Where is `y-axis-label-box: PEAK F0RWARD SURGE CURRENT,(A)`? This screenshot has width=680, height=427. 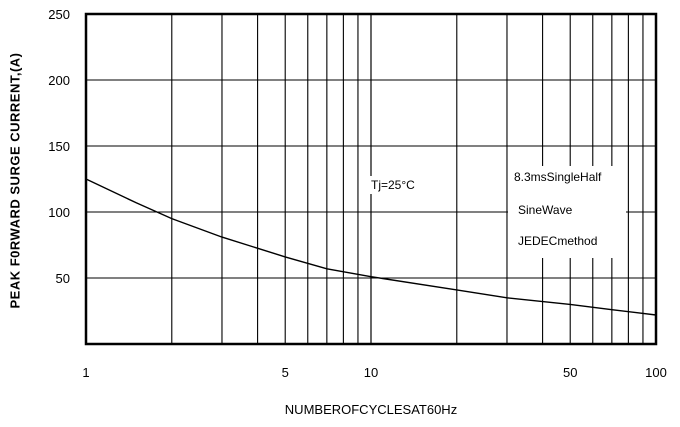 y-axis-label-box: PEAK F0RWARD SURGE CURRENT,(A) is located at coordinates (15, 180).